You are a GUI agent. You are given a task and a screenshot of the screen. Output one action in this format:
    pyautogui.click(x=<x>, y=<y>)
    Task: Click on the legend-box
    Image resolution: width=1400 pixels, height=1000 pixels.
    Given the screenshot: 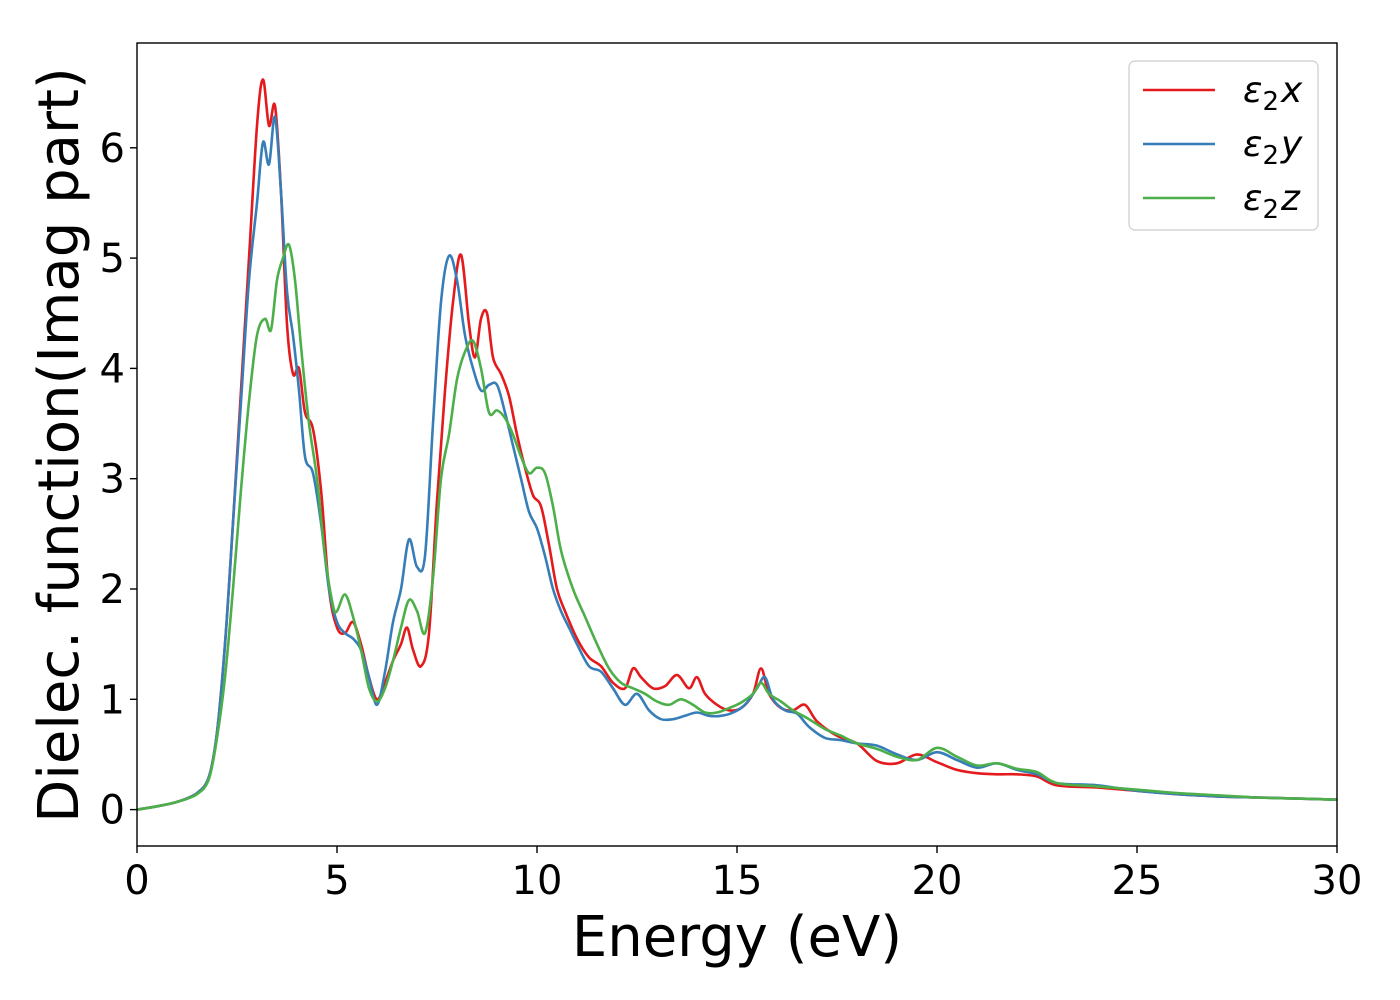 What is the action you would take?
    pyautogui.click(x=1223, y=145)
    